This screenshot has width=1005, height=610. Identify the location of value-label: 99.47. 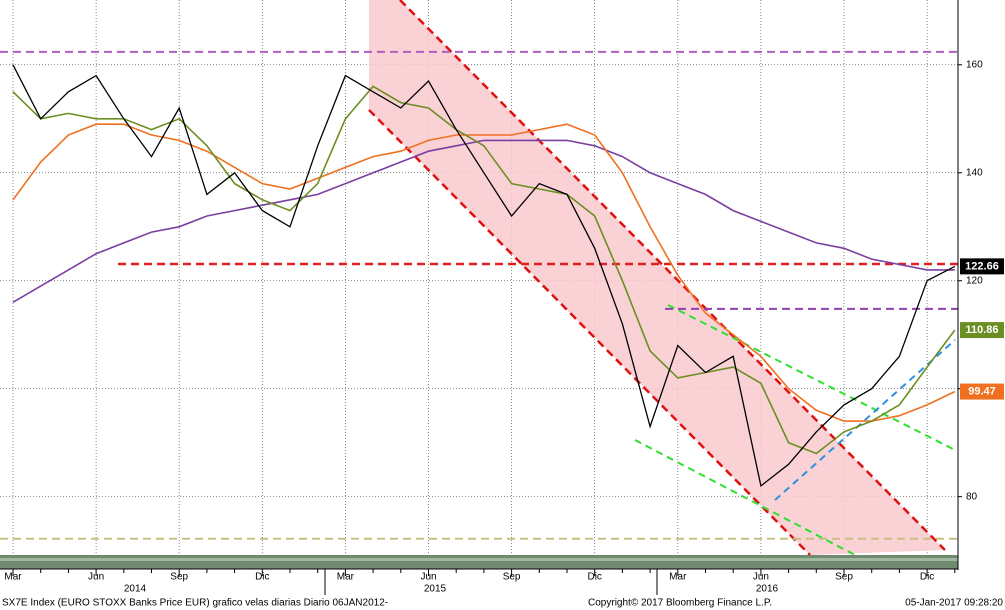
(982, 391).